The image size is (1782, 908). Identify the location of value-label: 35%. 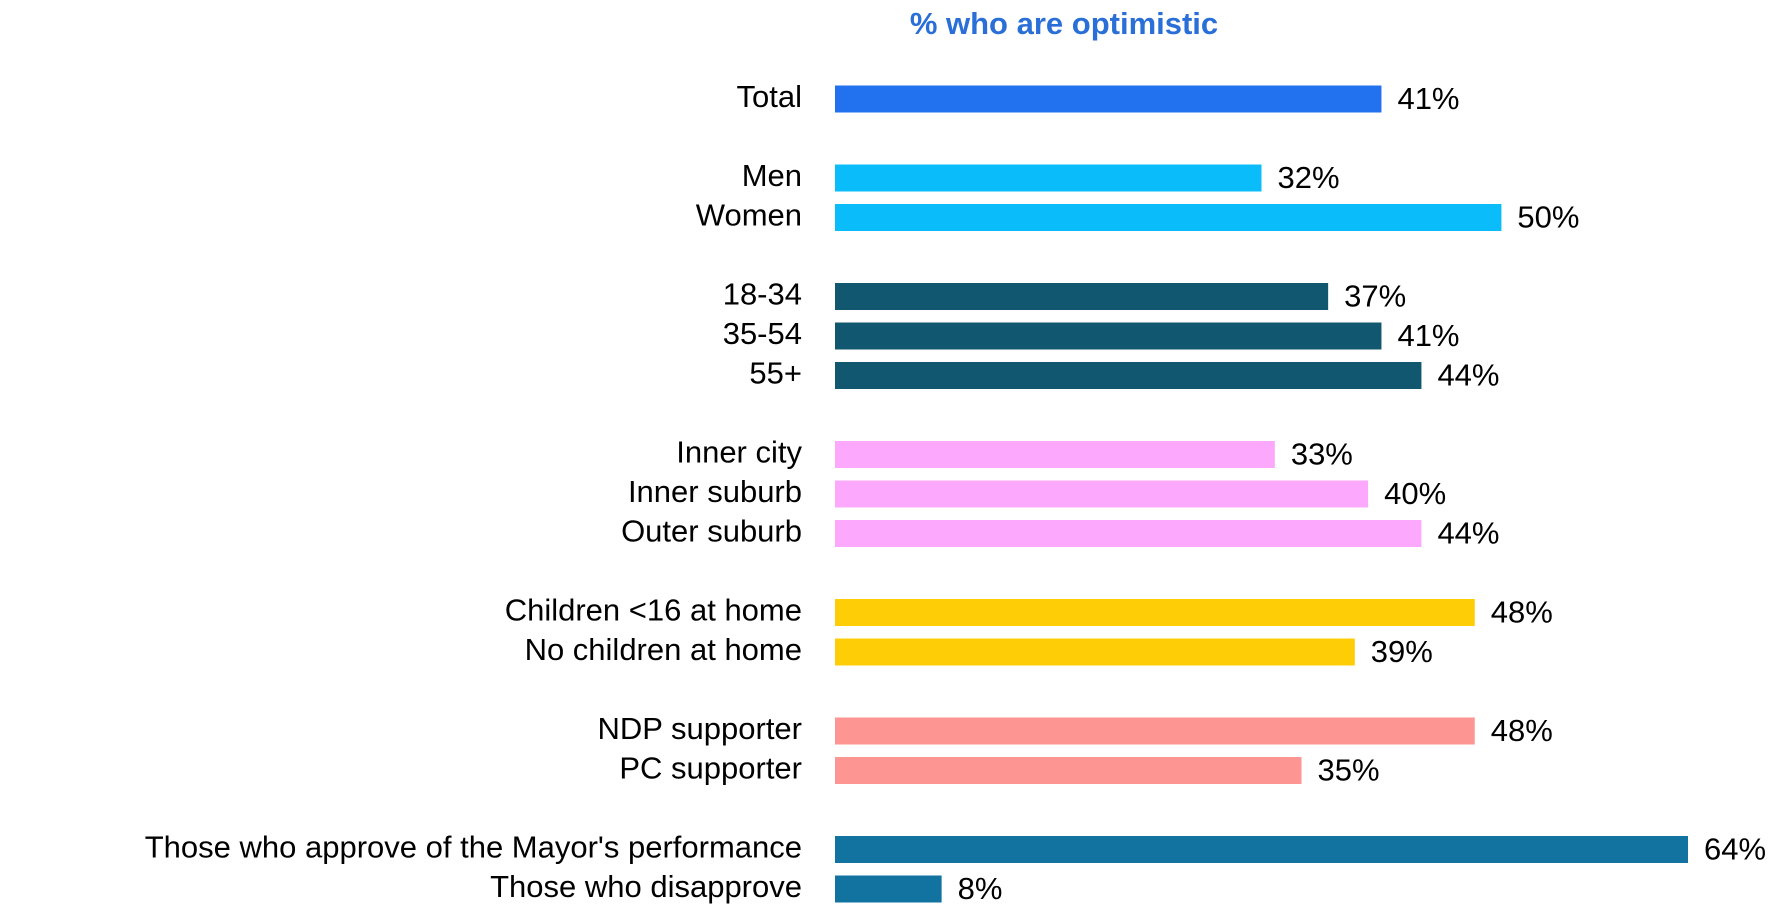
(1348, 770).